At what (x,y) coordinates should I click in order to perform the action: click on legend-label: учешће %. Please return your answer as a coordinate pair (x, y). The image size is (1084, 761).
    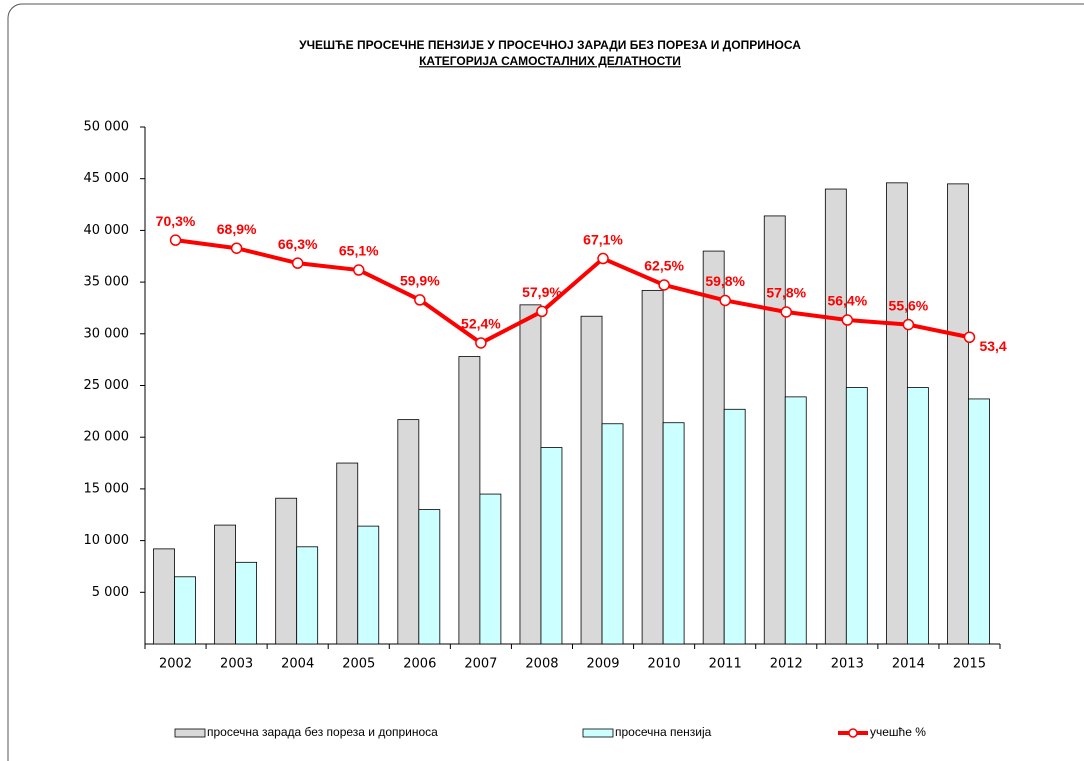
    Looking at the image, I should click on (898, 732).